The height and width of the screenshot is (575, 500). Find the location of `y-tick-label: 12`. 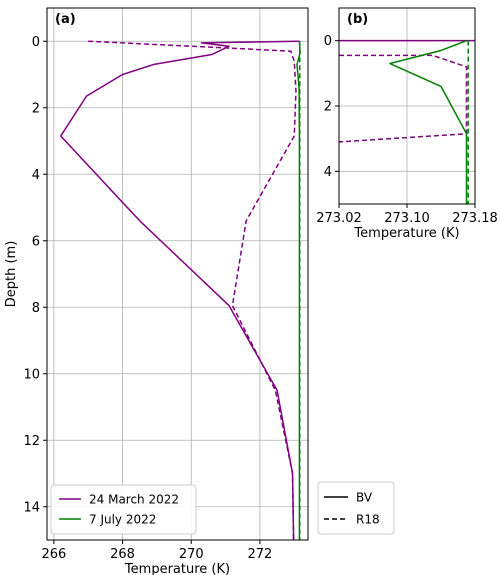

y-tick-label: 12 is located at coordinates (31, 441).